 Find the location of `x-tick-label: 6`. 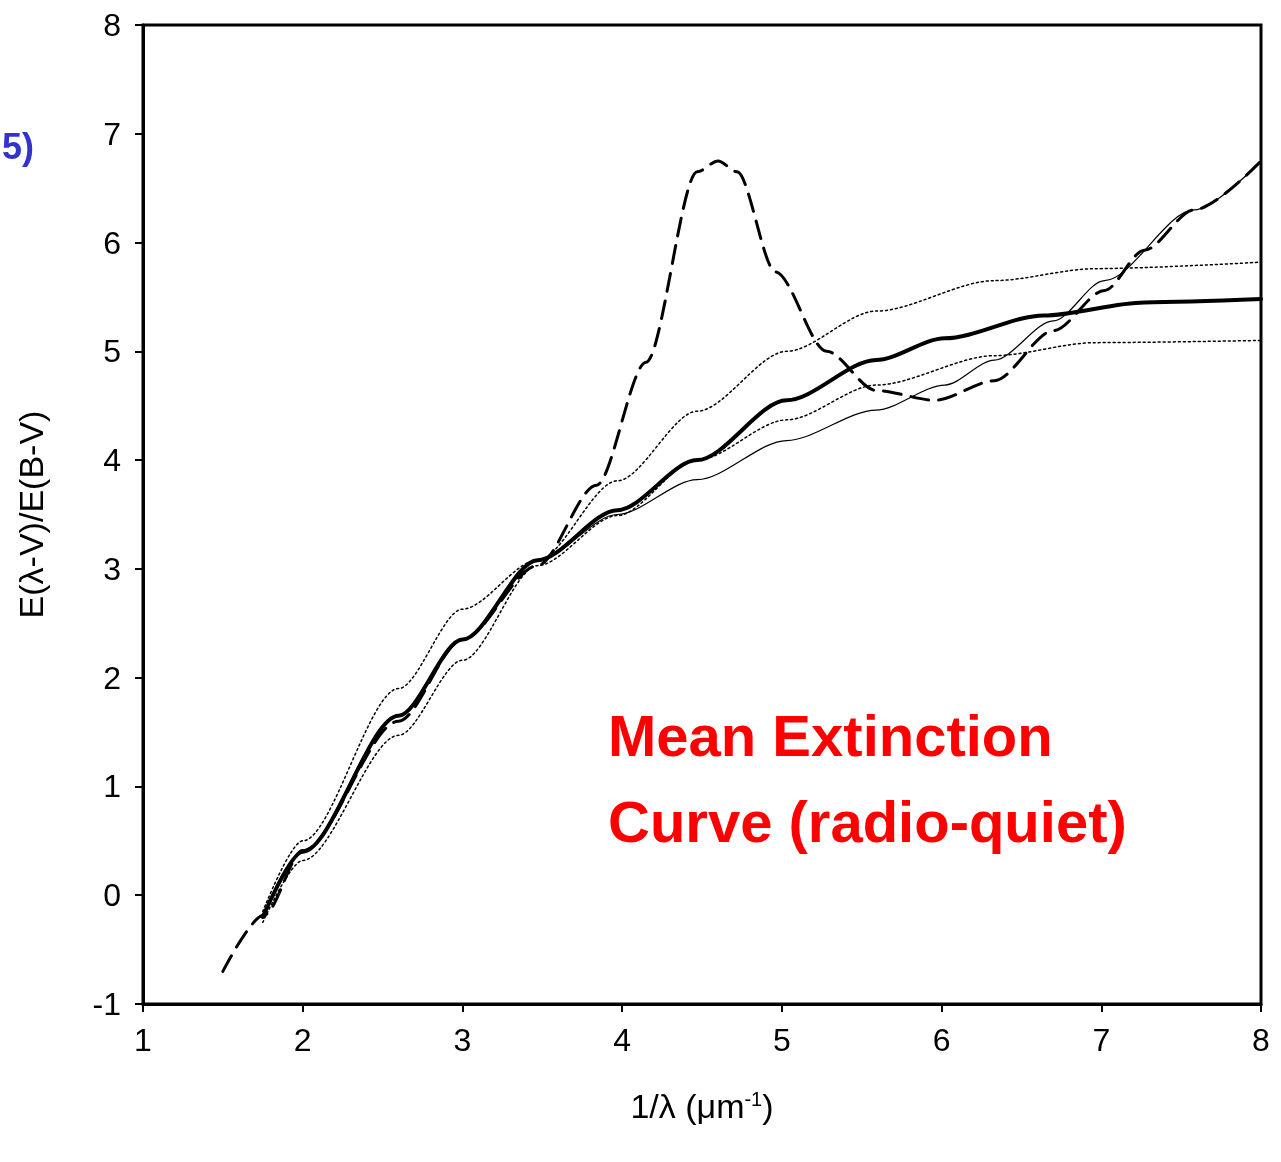

x-tick-label: 6 is located at coordinates (941, 1040).